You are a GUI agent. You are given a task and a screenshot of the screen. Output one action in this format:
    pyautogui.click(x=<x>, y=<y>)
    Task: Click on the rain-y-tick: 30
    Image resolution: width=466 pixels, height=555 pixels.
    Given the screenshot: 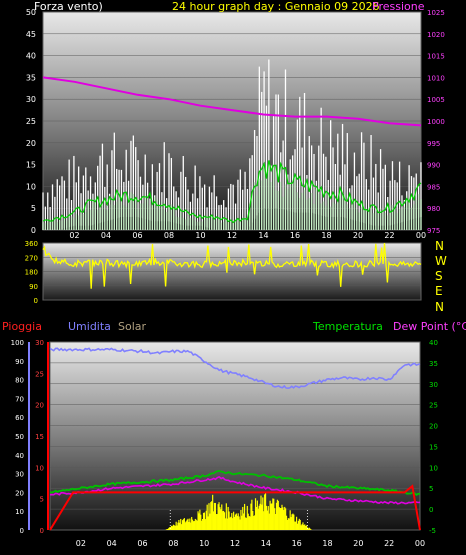 What is the action you would take?
    pyautogui.click(x=39, y=343)
    